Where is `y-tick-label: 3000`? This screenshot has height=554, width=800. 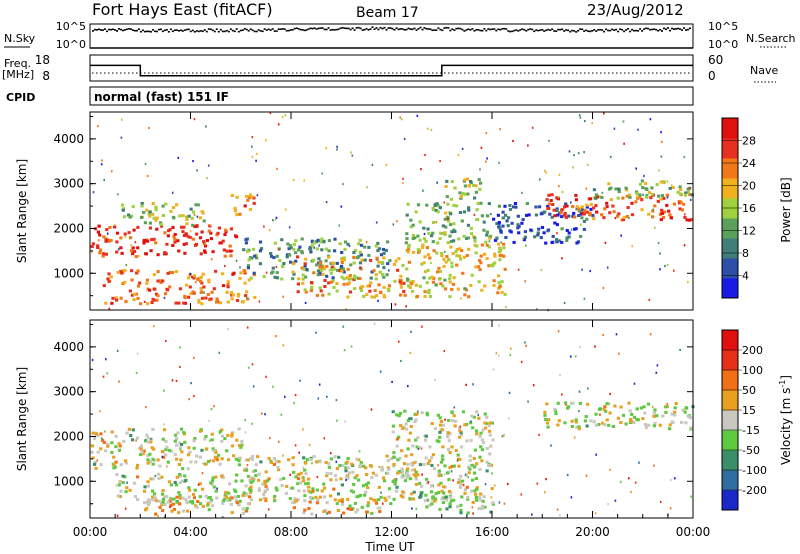 y-tick-label: 3000 is located at coordinates (68, 184).